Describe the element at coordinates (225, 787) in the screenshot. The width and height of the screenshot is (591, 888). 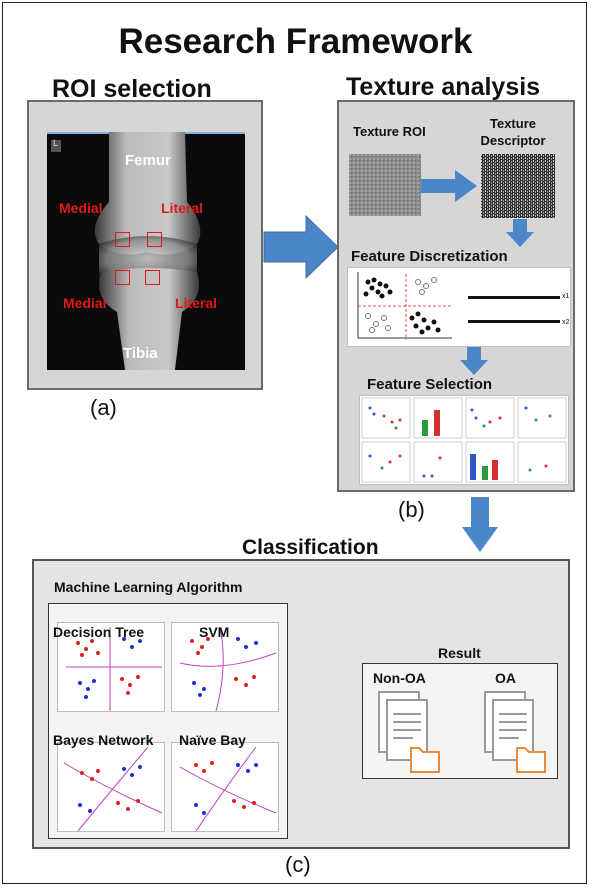
I see `algo-plot-naive-bayes` at that location.